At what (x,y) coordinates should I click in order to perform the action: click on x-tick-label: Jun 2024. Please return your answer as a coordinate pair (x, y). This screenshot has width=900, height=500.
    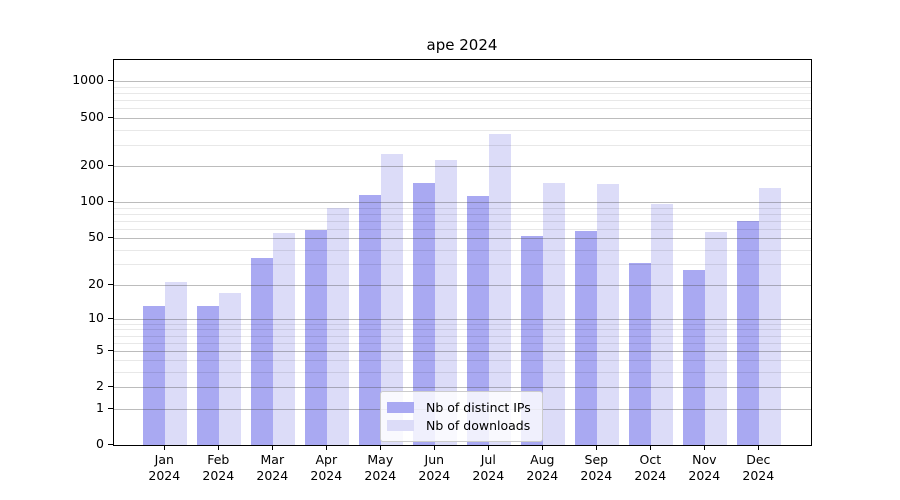
    Looking at the image, I should click on (434, 467).